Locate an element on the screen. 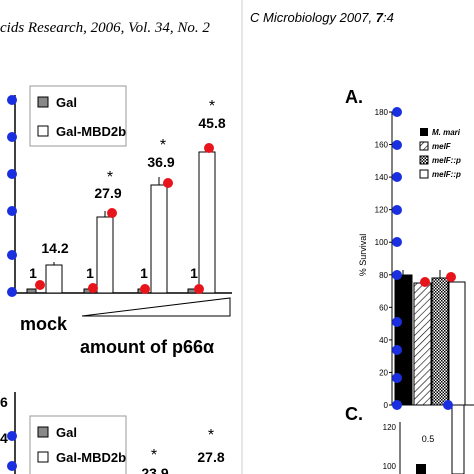 The height and width of the screenshot is (474, 474). bar-label: 14.2 is located at coordinates (54, 248).